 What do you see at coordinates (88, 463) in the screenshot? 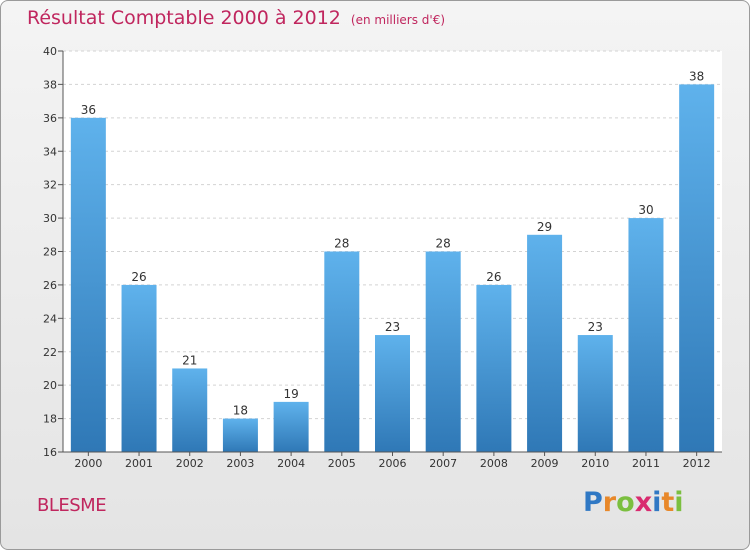
I see `x-tick-label: 2000` at bounding box center [88, 463].